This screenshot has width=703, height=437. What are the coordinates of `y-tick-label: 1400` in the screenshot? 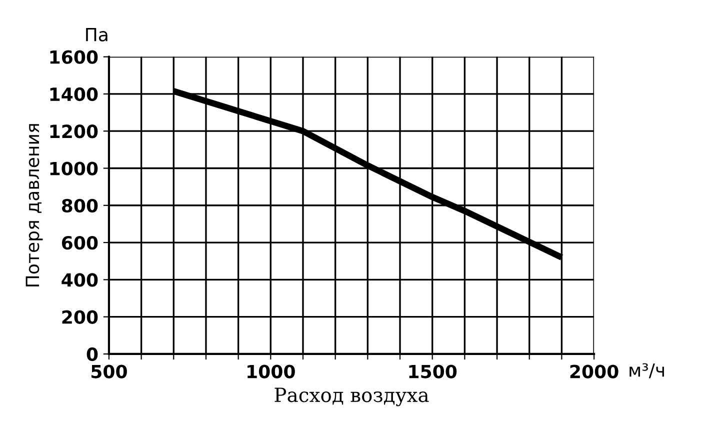 It's located at (74, 94).